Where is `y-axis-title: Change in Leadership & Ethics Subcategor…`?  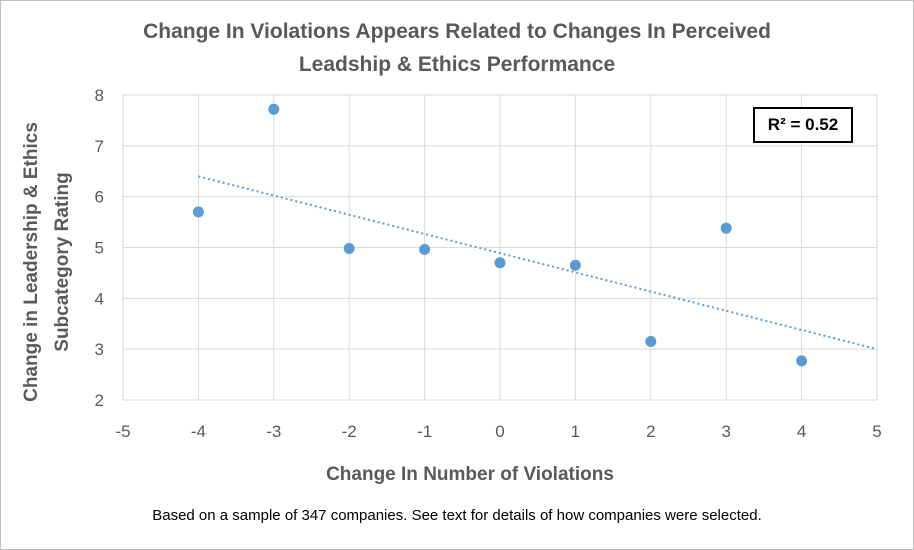
y-axis-title: Change in Leadership & Ethics Subcategor… is located at coordinates (47, 262).